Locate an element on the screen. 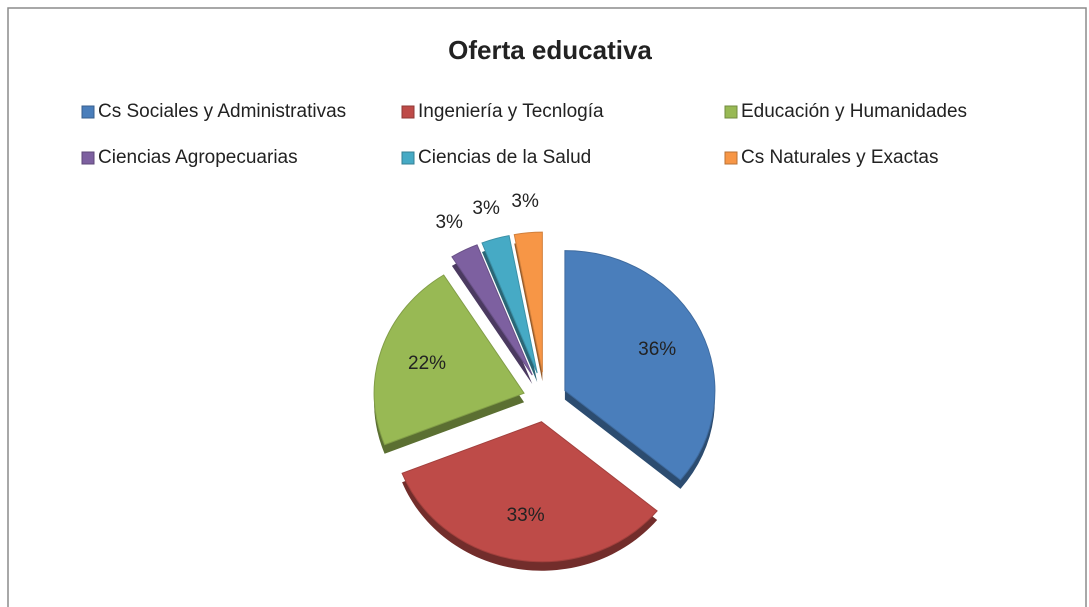 Image resolution: width=1089 pixels, height=607 pixels. chart-title: Oferta educativa is located at coordinates (550, 50).